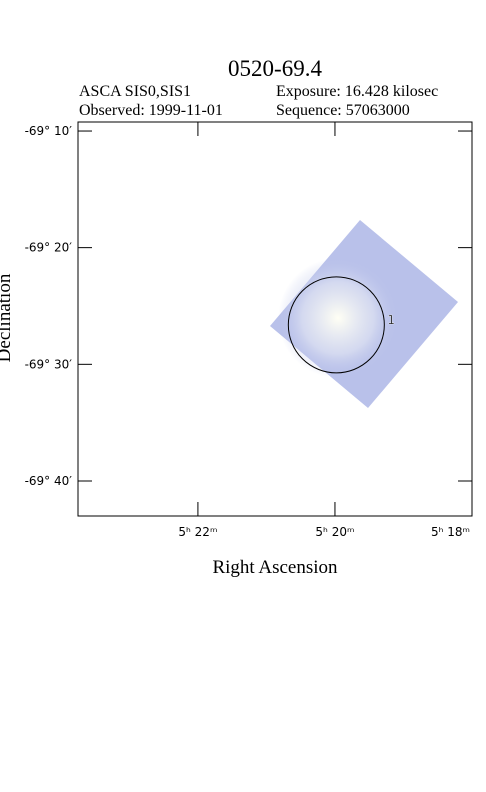 The width and height of the screenshot is (486, 792). What do you see at coordinates (275, 68) in the screenshot?
I see `chart-title: 0520-69.4` at bounding box center [275, 68].